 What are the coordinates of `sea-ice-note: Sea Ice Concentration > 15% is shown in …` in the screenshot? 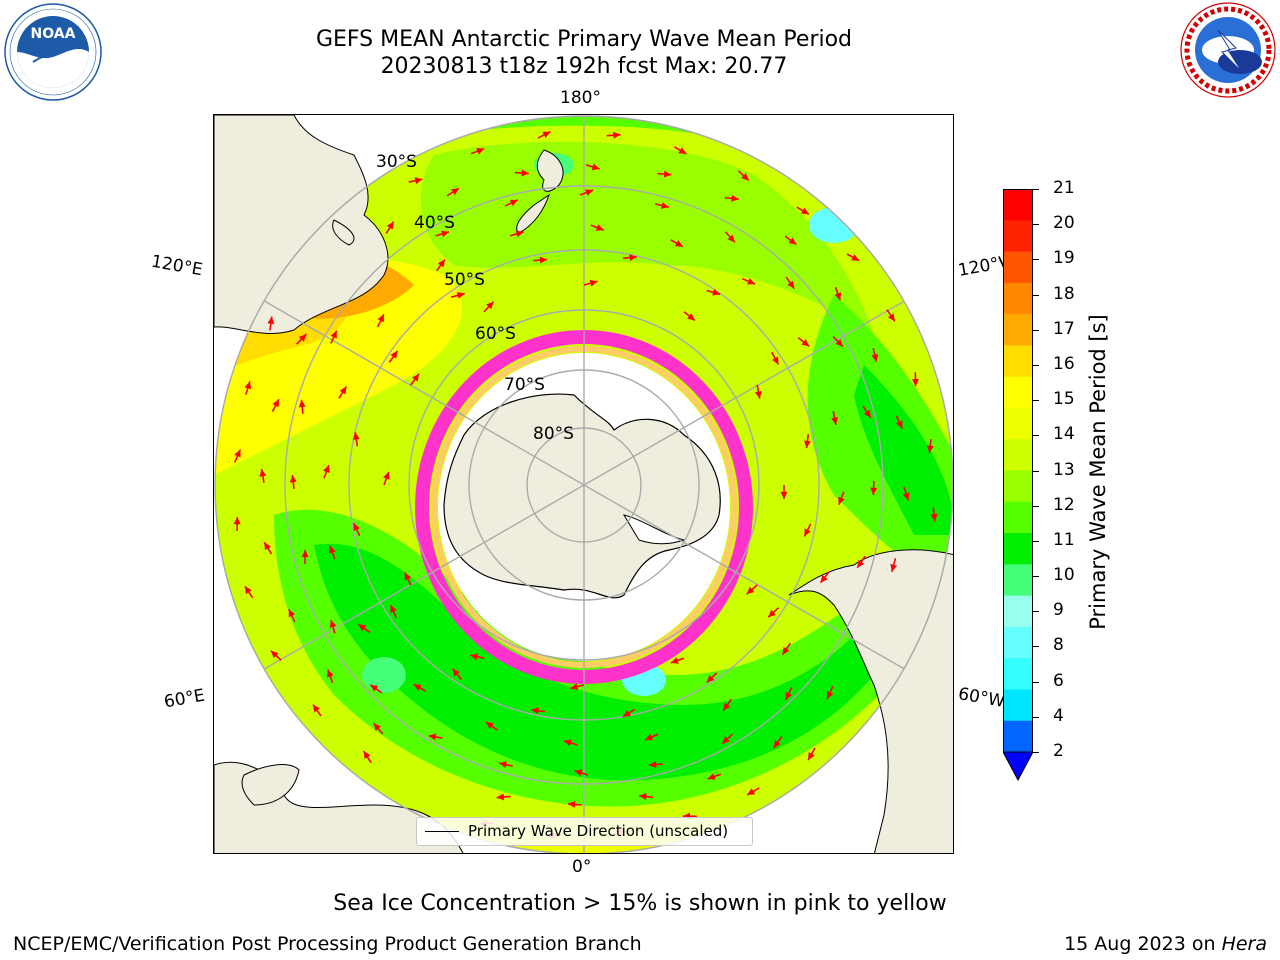 It's located at (640, 903).